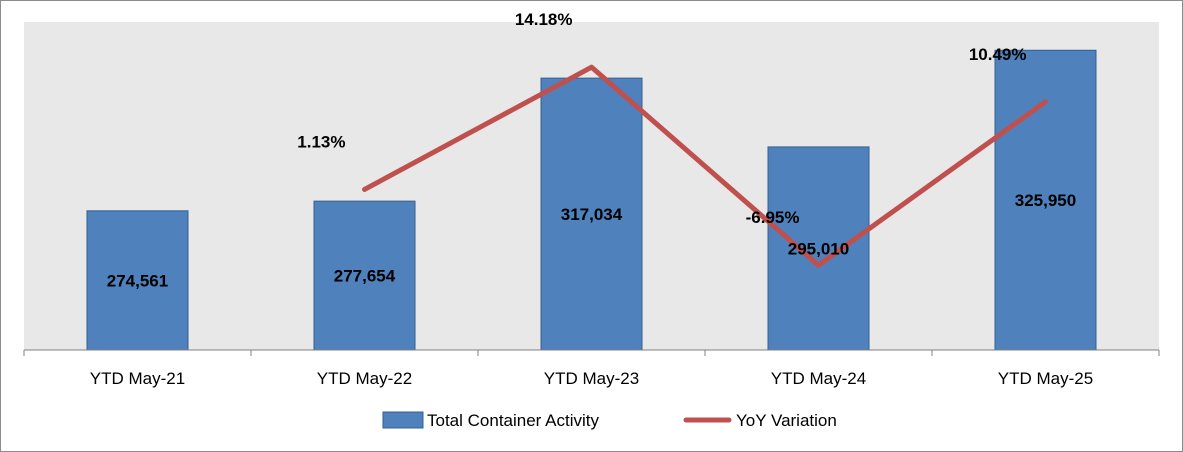 This screenshot has width=1183, height=452. What do you see at coordinates (544, 19) in the screenshot?
I see `line-data-label: 14.18%` at bounding box center [544, 19].